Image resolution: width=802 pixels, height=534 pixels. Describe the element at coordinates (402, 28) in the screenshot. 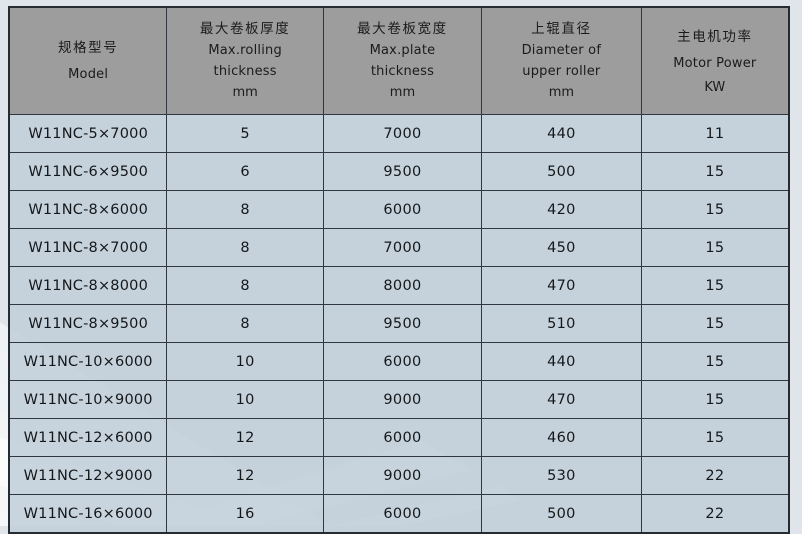

I see `column-header-max-plate-thickness-cn: 最大卷板宽度` at that location.